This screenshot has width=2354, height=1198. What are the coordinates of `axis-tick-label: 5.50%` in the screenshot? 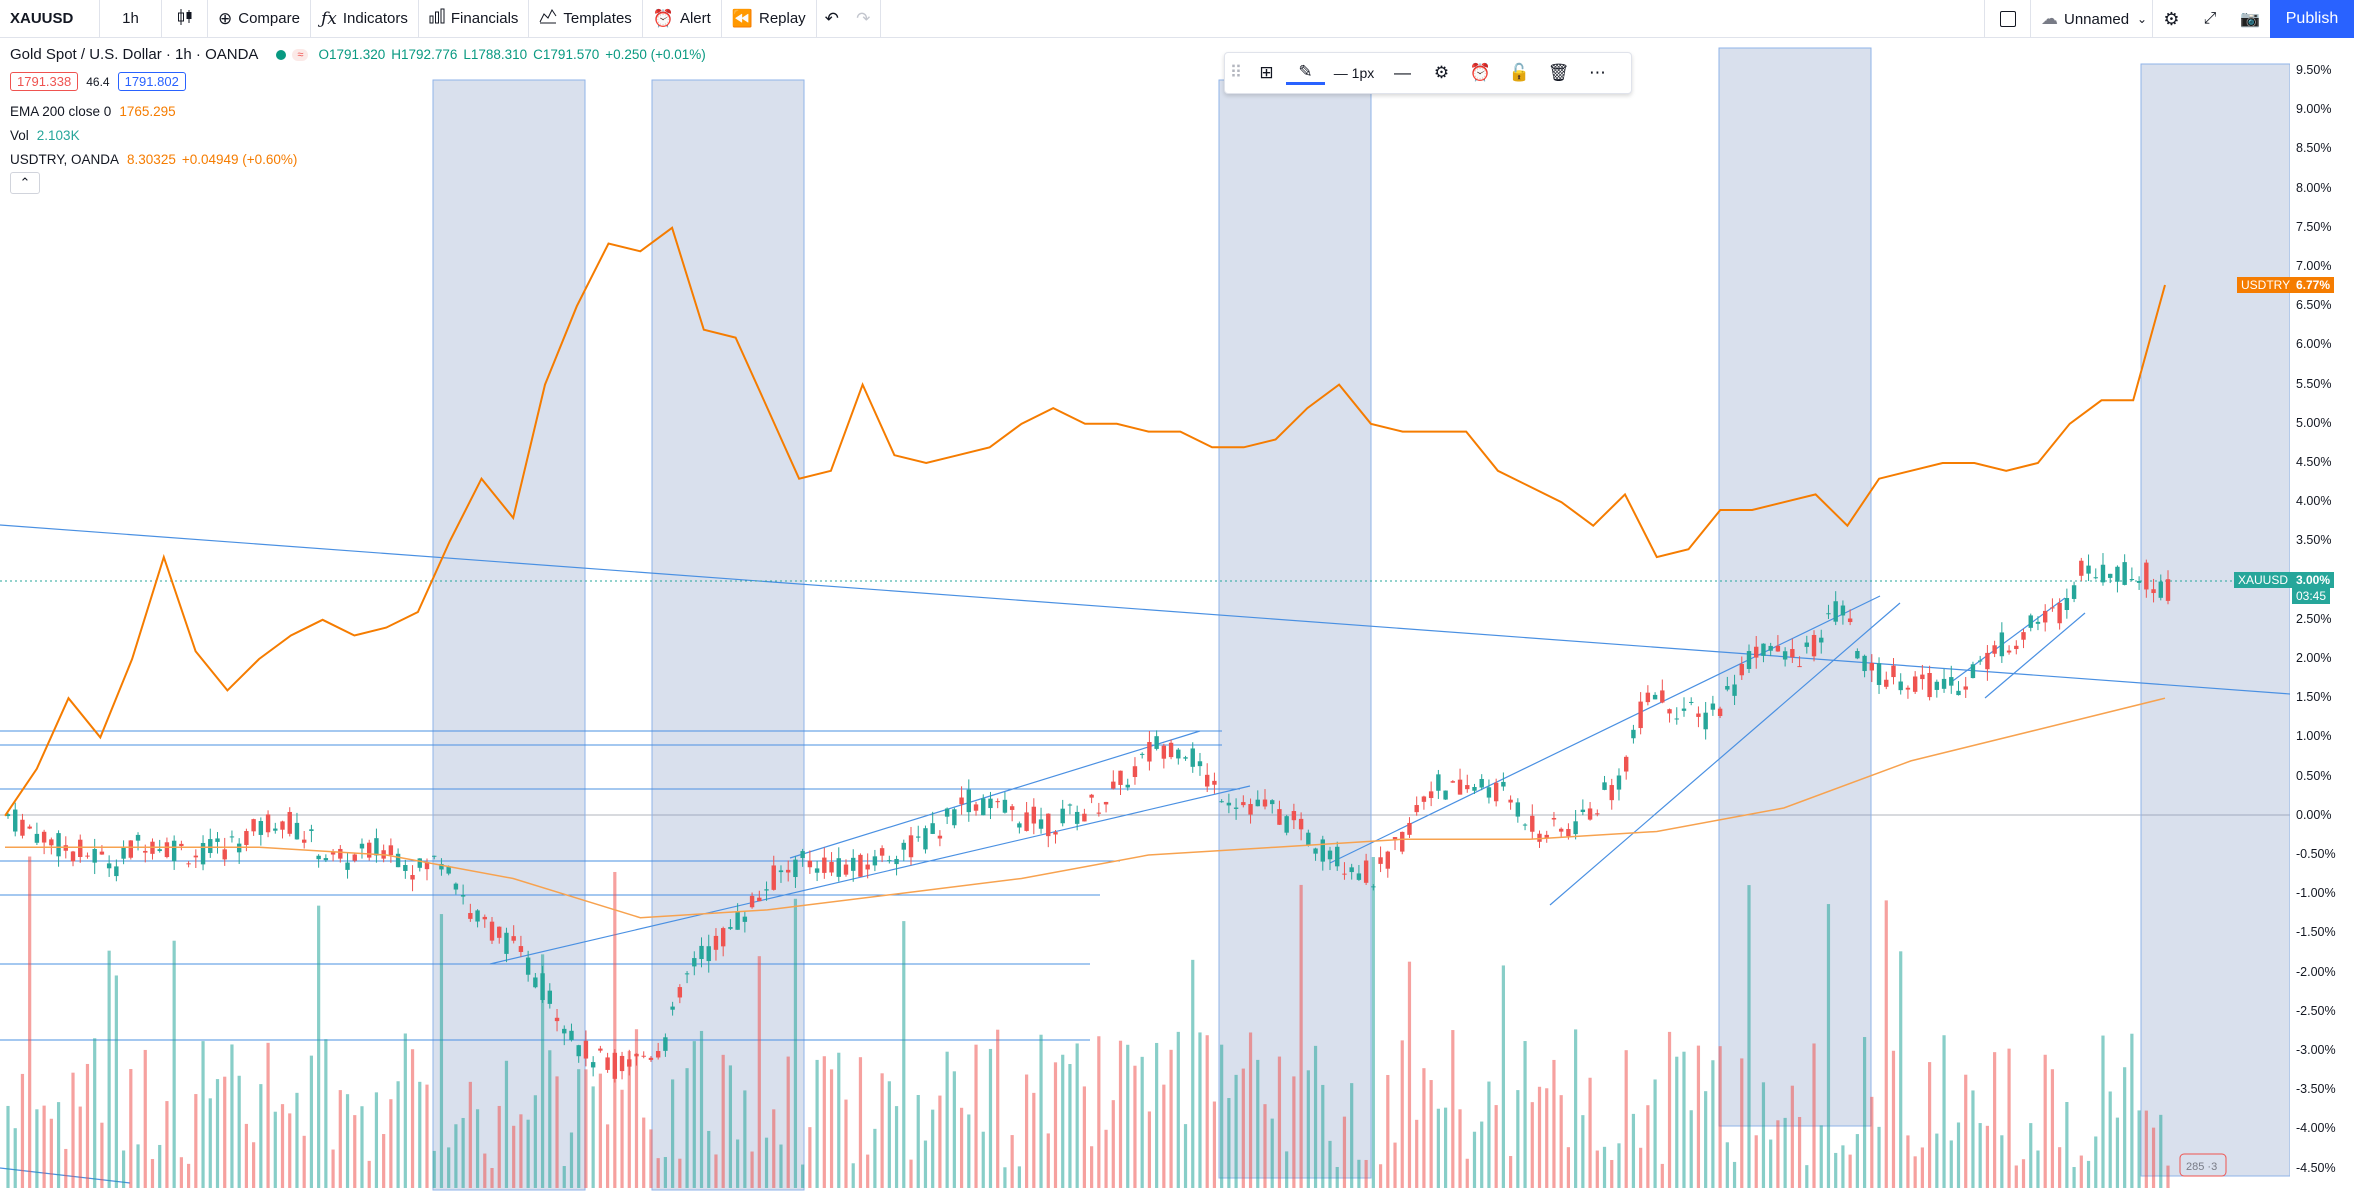 It's located at (2314, 383).